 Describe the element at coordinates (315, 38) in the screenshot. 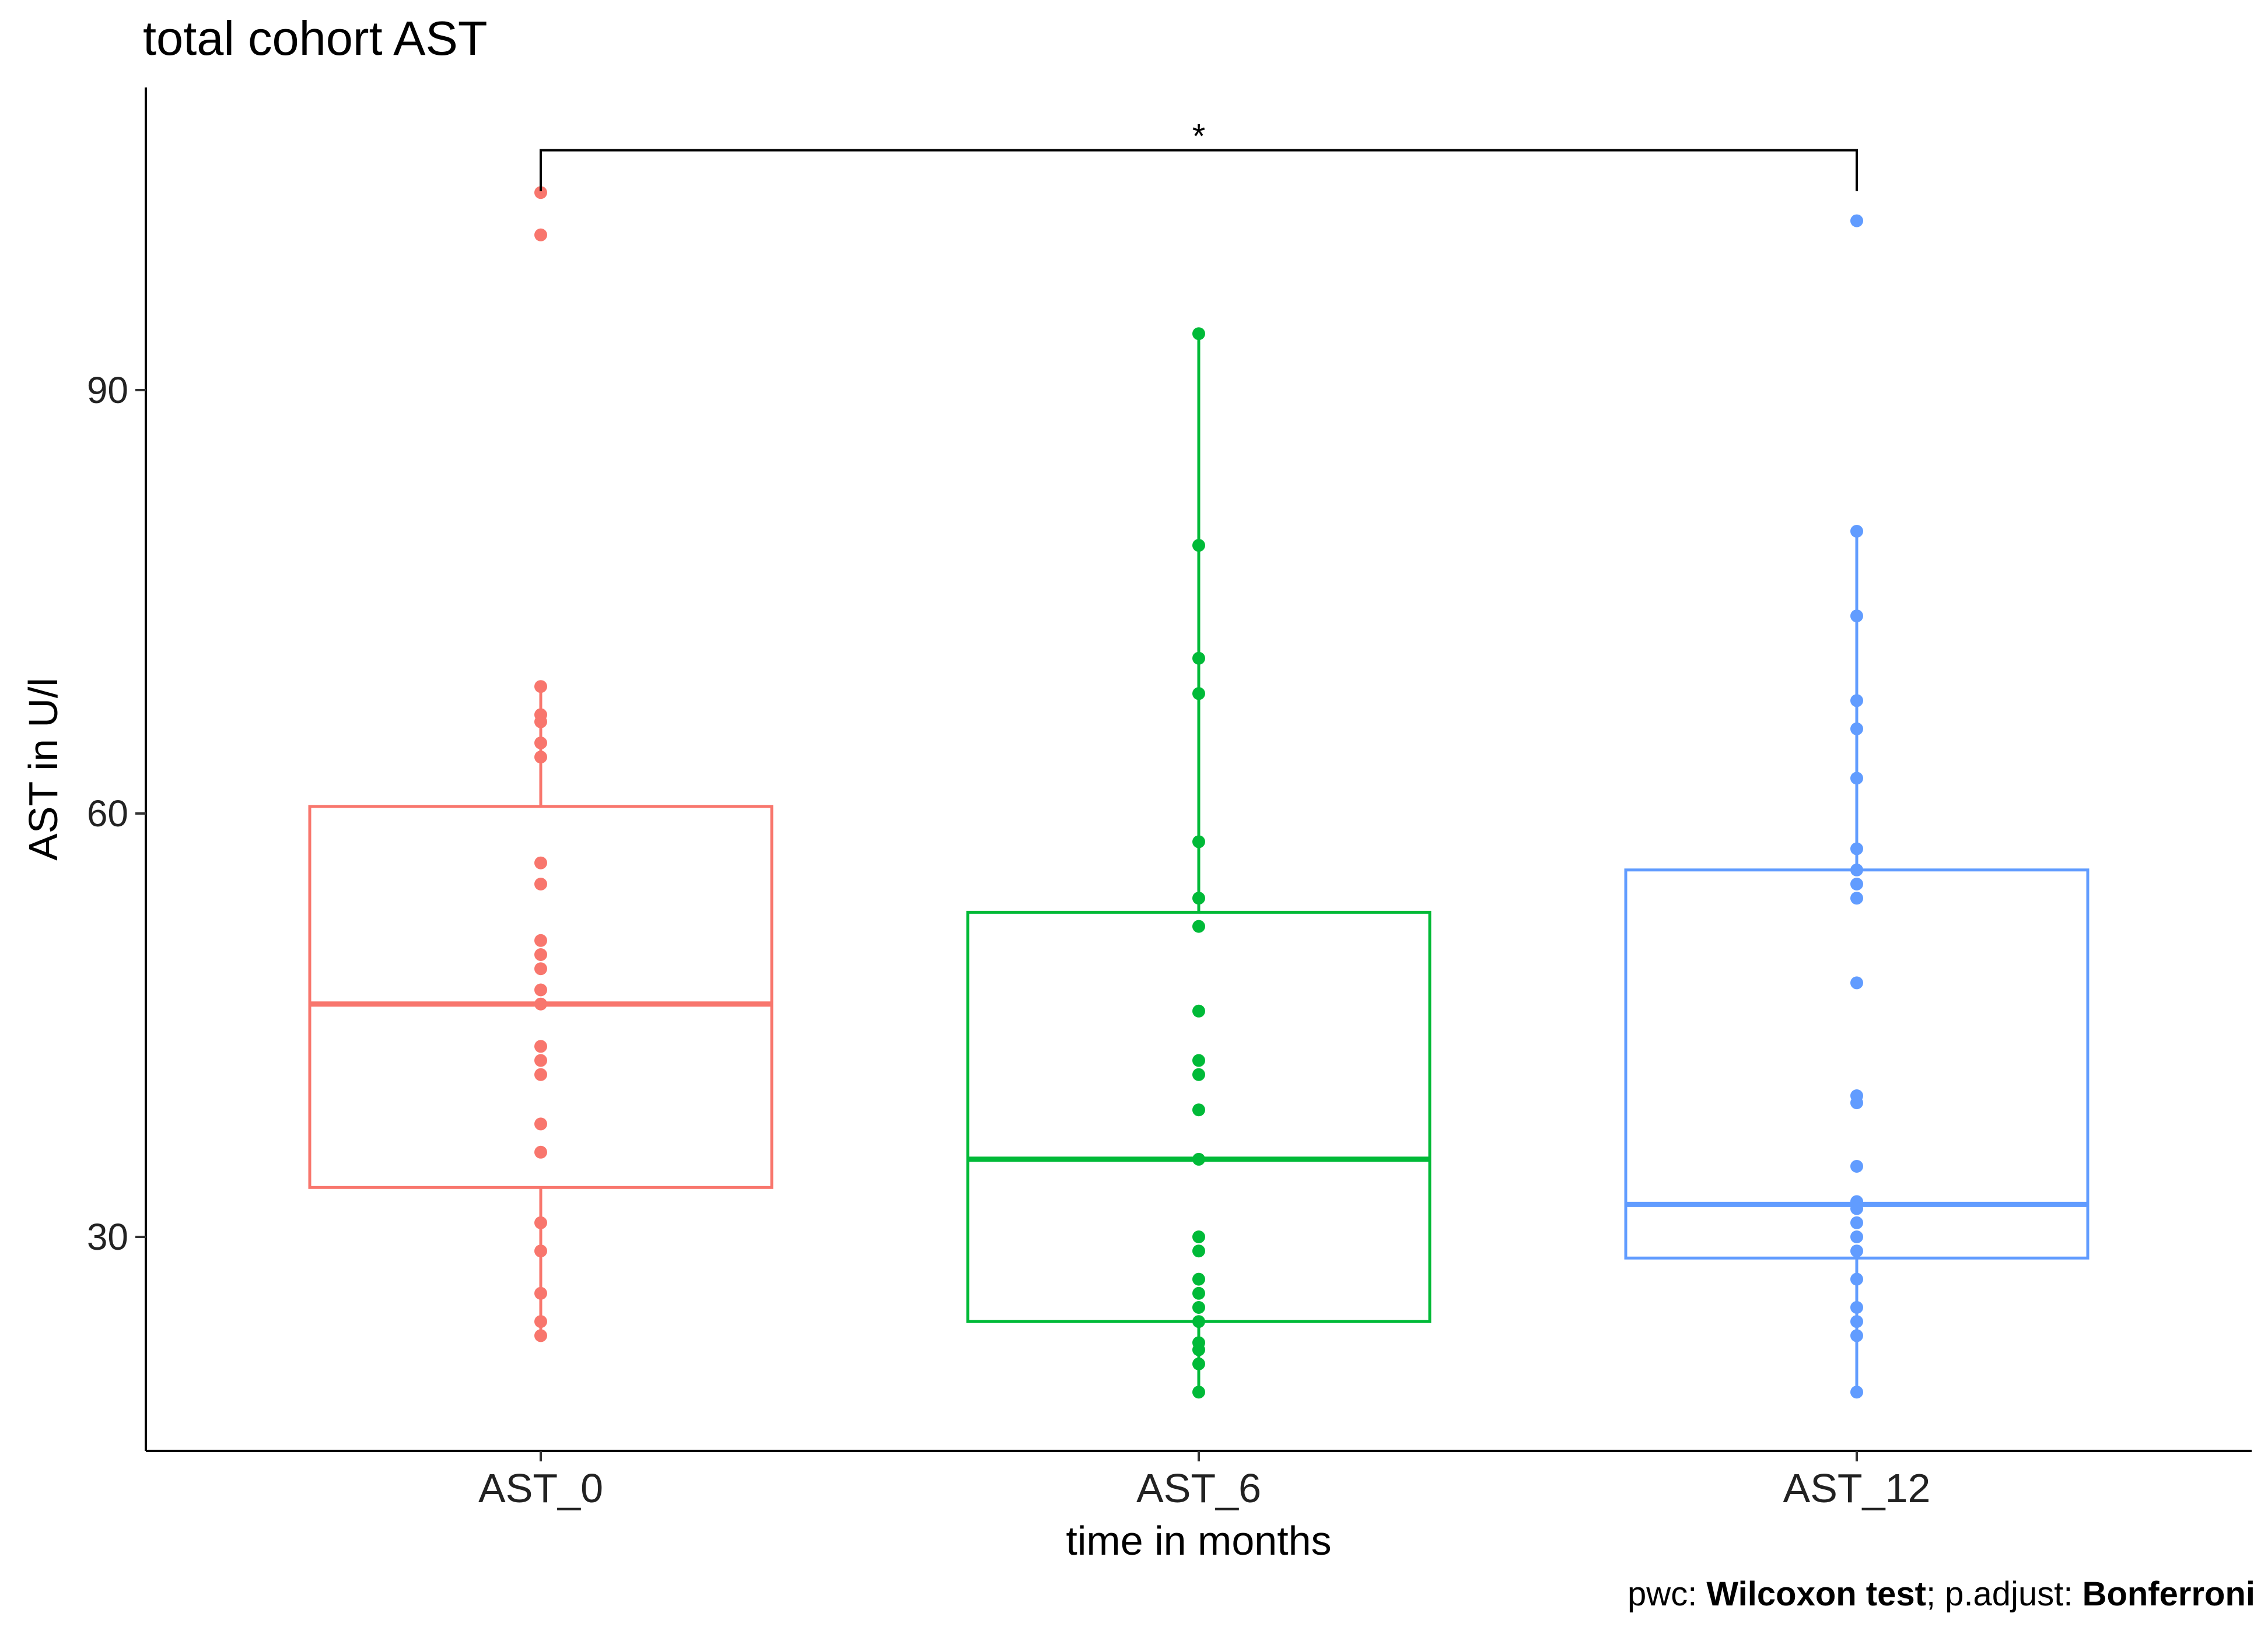

I see `chart-title: total cohort AST` at that location.